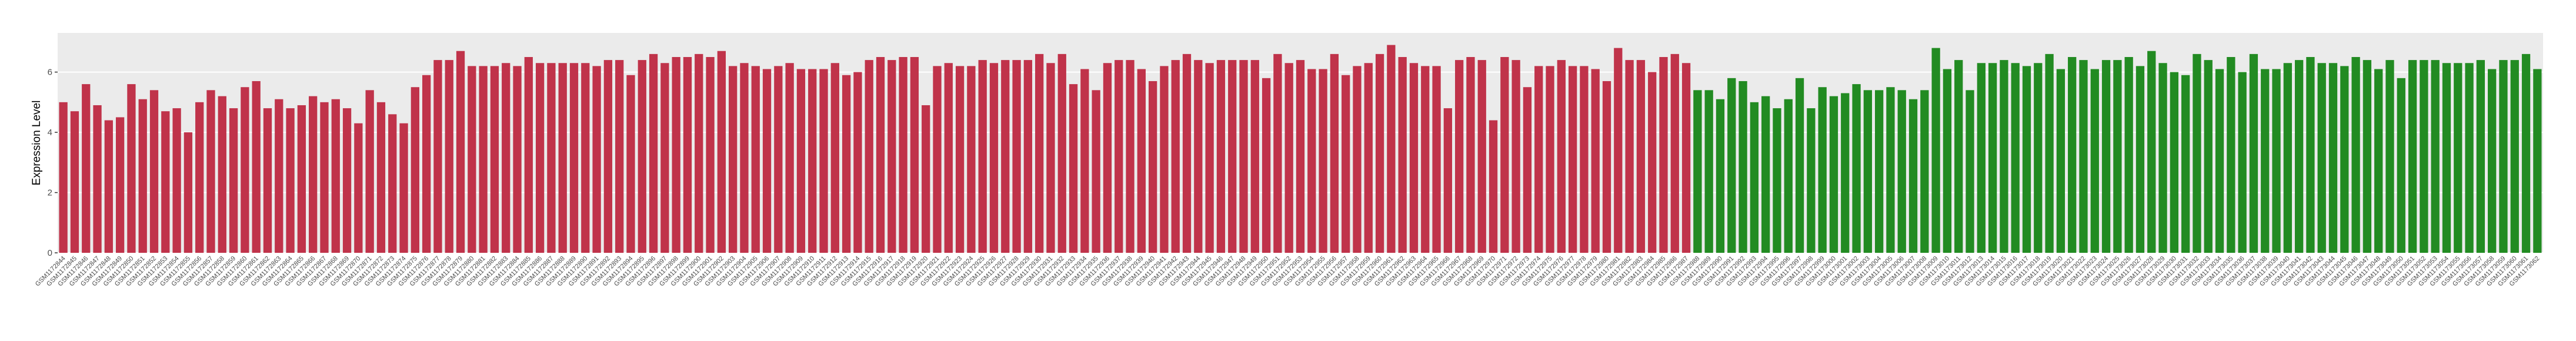 The image size is (2576, 341). What do you see at coordinates (50, 253) in the screenshot?
I see `y-tick-label: 0` at bounding box center [50, 253].